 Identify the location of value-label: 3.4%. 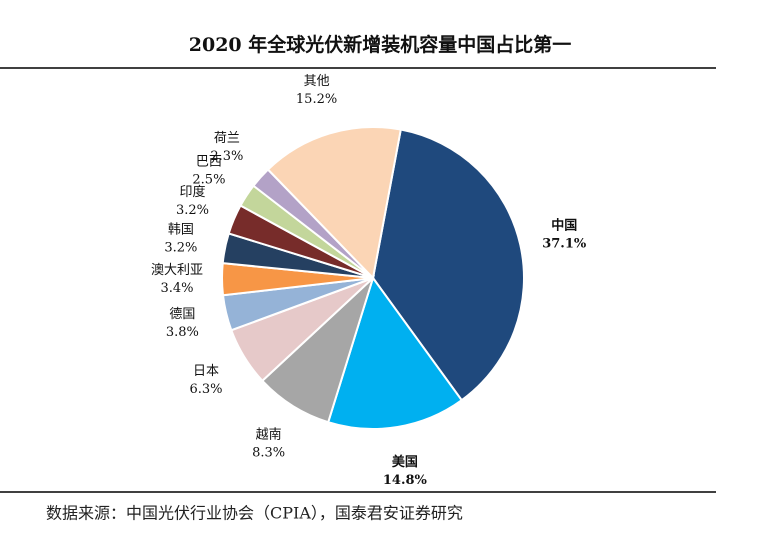
(176, 288).